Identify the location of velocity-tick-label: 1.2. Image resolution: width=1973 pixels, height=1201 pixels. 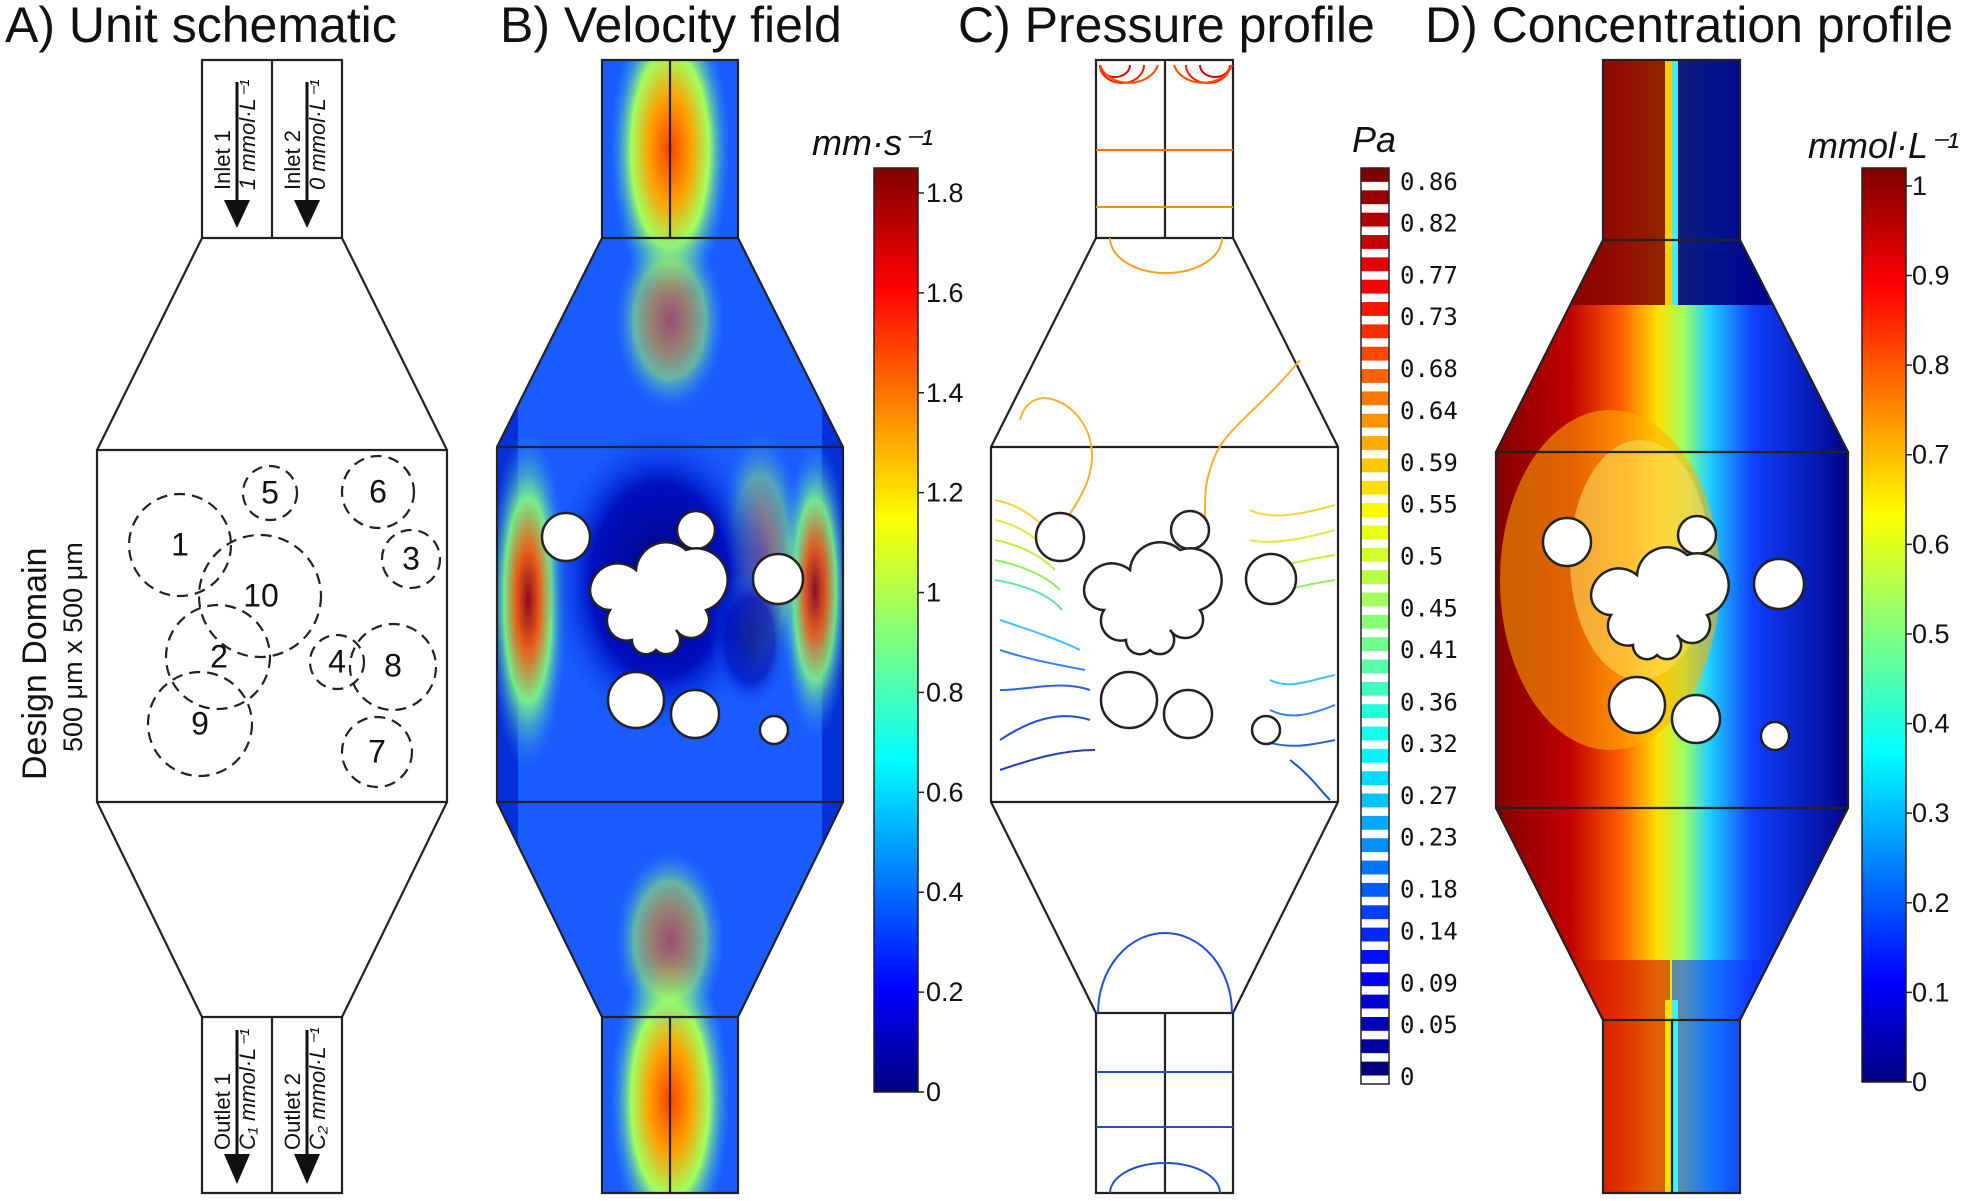
(945, 493).